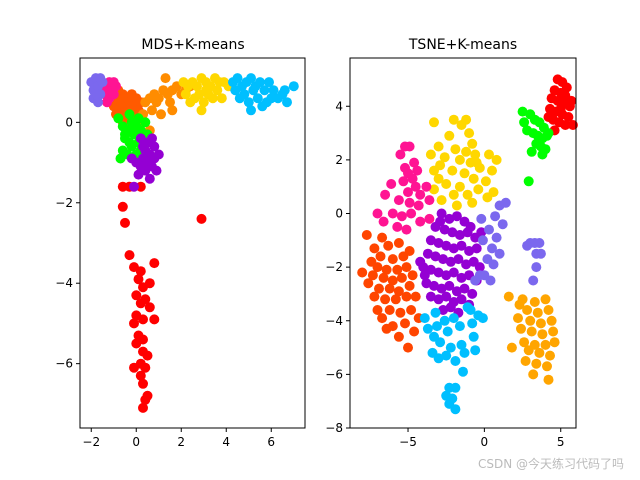  Describe the element at coordinates (192, 45) in the screenshot. I see `mds-chart-title: MDS+K-means` at that location.